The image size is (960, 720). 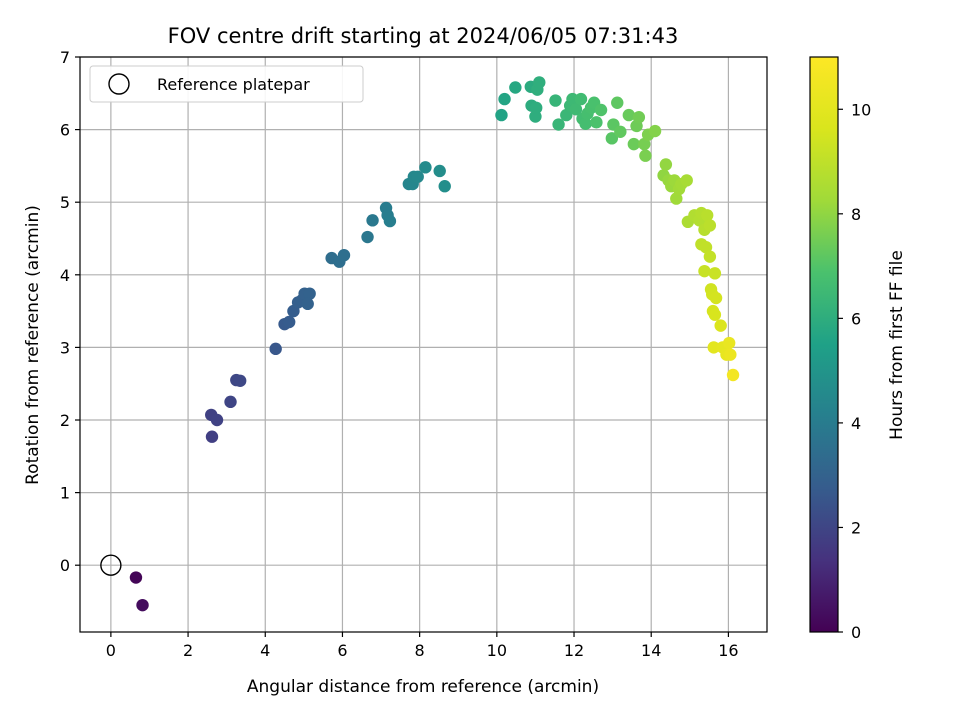 What do you see at coordinates (65, 275) in the screenshot?
I see `y-tick-label: 4` at bounding box center [65, 275].